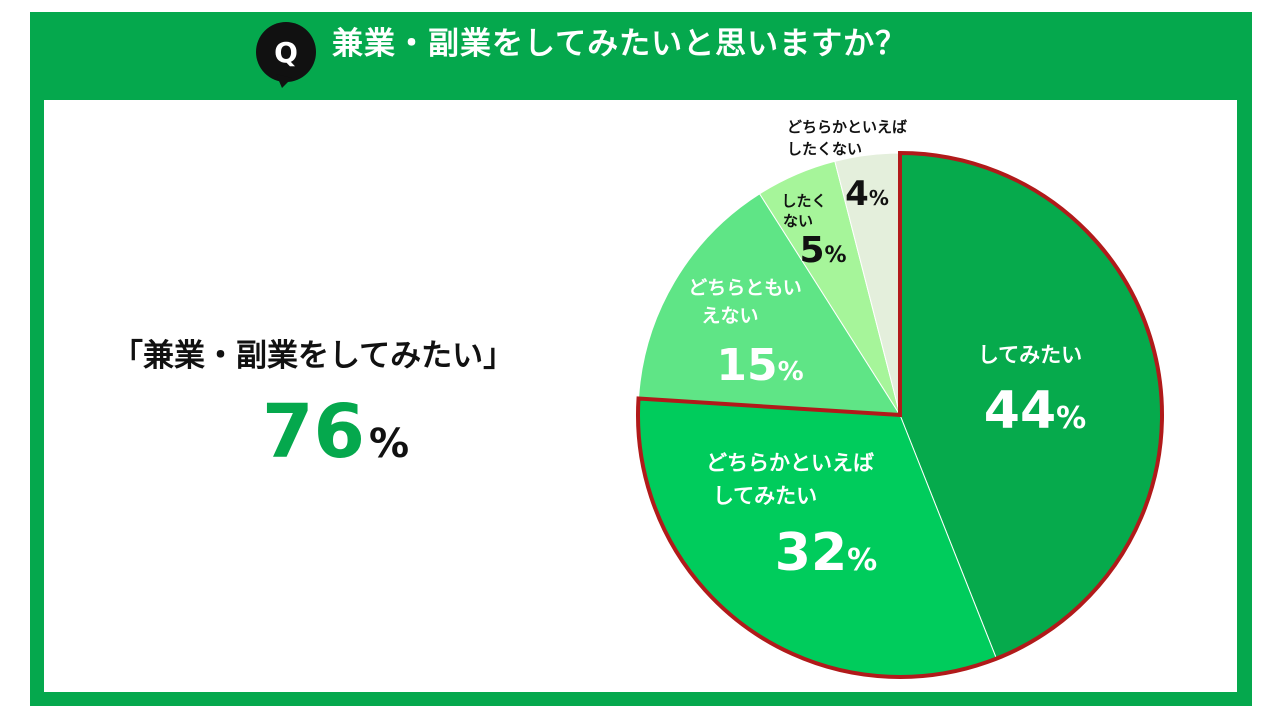 The height and width of the screenshot is (720, 1280). Describe the element at coordinates (798, 221) in the screenshot. I see `slice-label-4: ない` at that location.